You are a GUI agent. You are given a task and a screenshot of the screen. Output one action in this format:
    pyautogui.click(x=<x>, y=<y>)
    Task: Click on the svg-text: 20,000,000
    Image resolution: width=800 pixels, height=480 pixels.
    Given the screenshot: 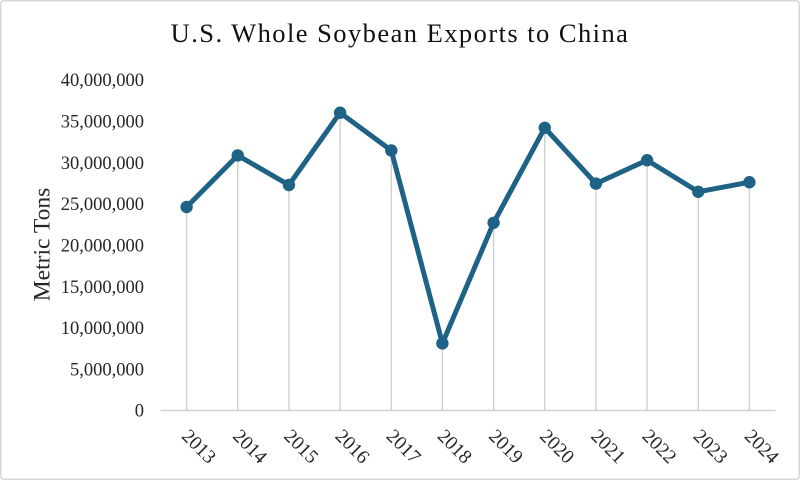 What is the action you would take?
    pyautogui.click(x=102, y=246)
    